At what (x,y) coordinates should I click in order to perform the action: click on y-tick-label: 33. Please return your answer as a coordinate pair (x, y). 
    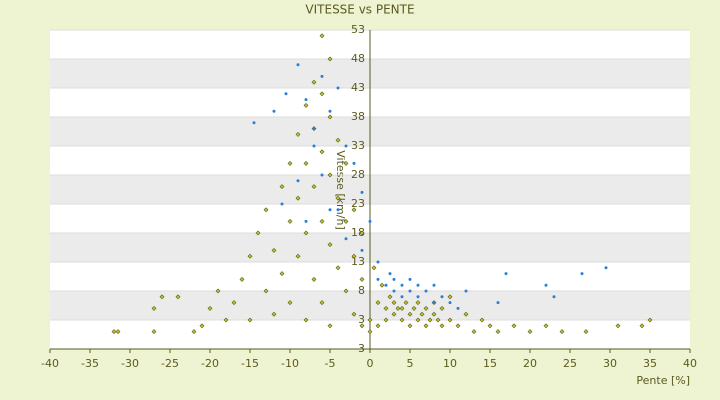
    Looking at the image, I should click on (358, 145).